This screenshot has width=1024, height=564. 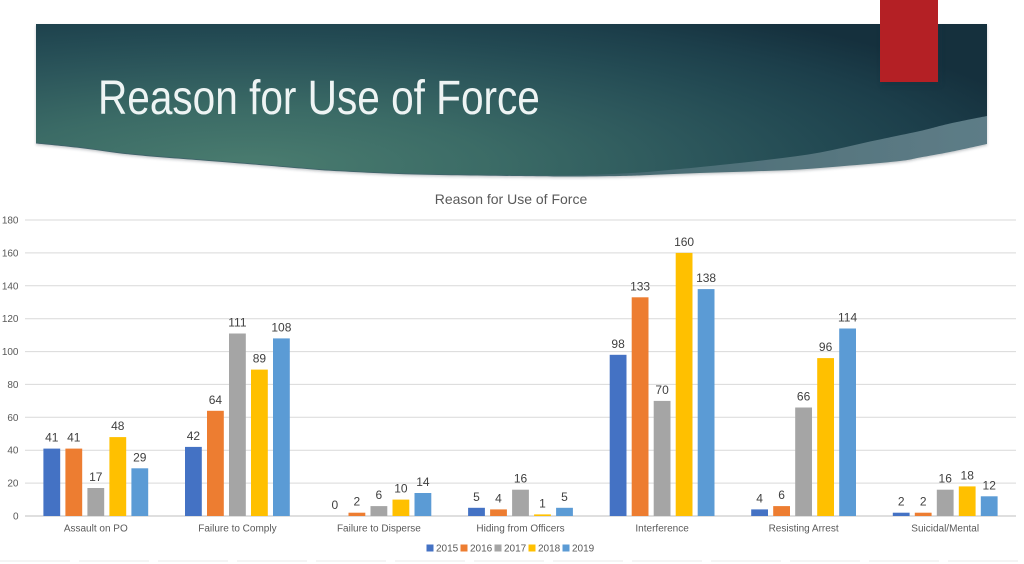 What do you see at coordinates (520, 529) in the screenshot?
I see `svg-text: Hiding from Officers` at bounding box center [520, 529].